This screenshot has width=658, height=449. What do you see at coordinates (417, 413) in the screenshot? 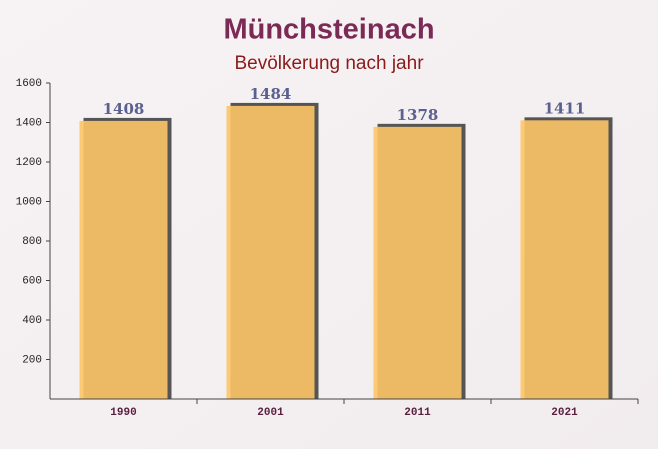
I see `x-tick-label: 2011` at bounding box center [417, 413].